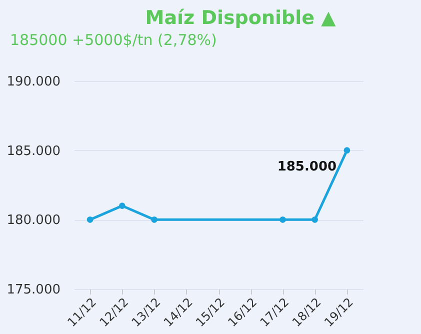  I want to click on y-tick-label: 185.000, so click(33, 151).